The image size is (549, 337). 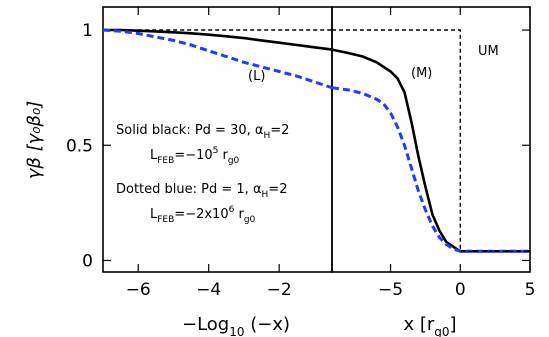 I want to click on left-x-tick-label: −6, so click(x=138, y=290).